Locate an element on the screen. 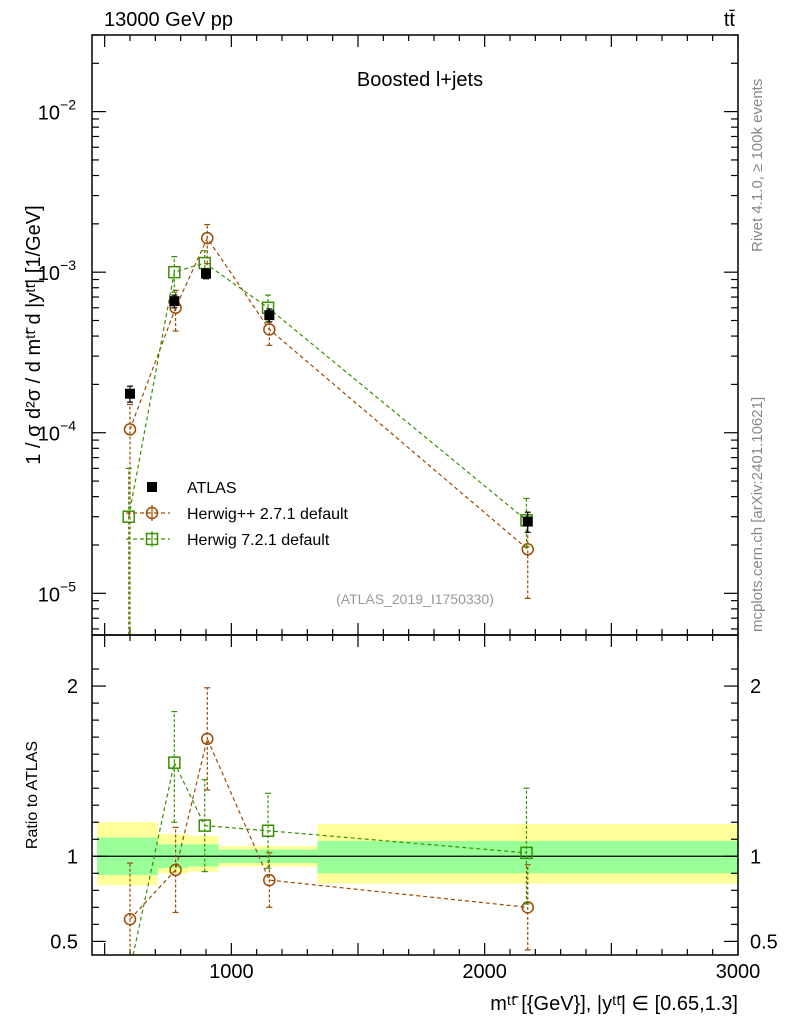 This screenshot has height=1024, width=786. ratio-y-tick-label-left: 2 is located at coordinates (72, 687).